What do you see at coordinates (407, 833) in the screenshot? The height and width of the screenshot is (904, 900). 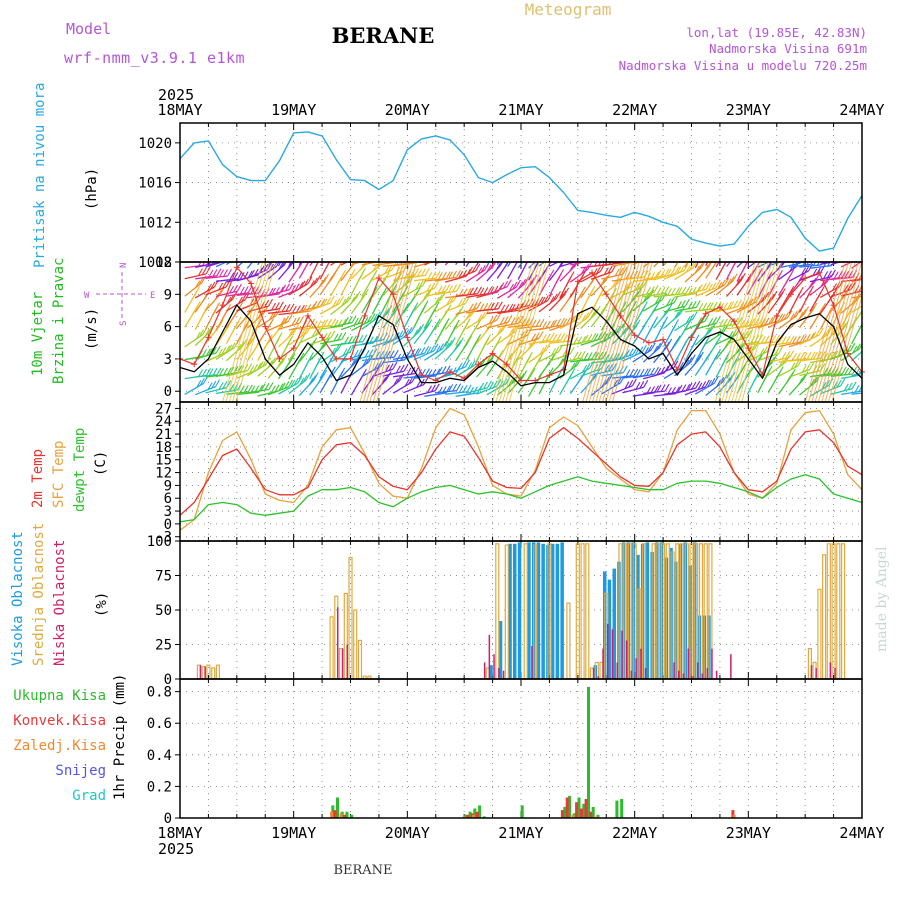 I see `bottom-x-tick-2: 20MAY` at bounding box center [407, 833].